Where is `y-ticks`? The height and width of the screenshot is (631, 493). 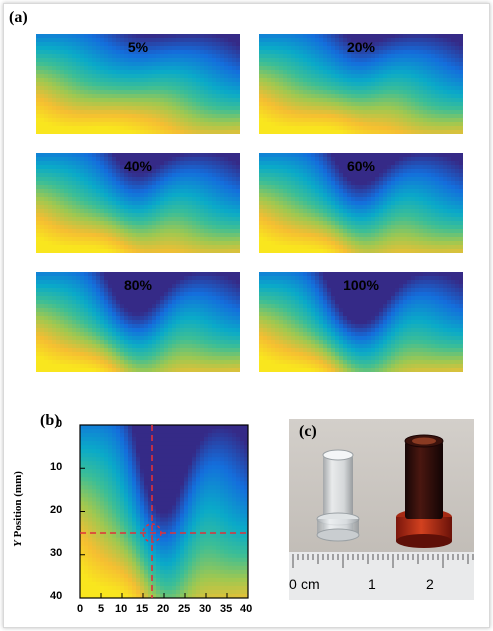
y-ticks is located at coordinates (82, 511).